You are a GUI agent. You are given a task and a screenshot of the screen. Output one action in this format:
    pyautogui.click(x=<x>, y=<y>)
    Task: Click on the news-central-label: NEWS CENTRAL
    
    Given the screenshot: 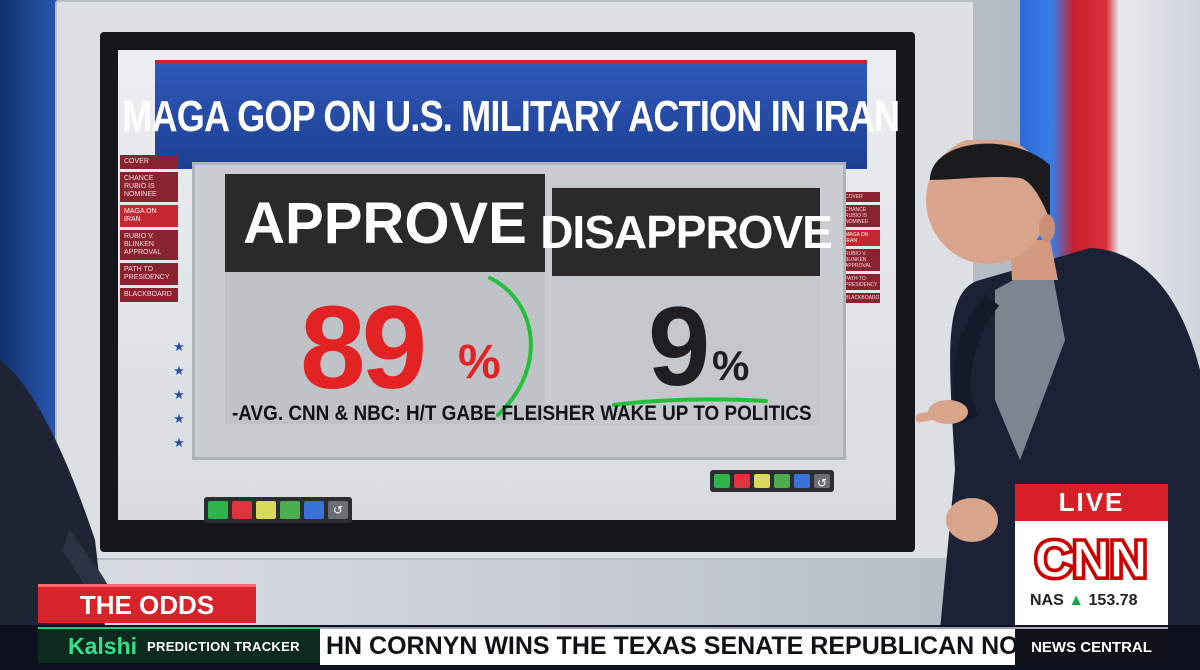 What is the action you would take?
    pyautogui.click(x=1091, y=646)
    